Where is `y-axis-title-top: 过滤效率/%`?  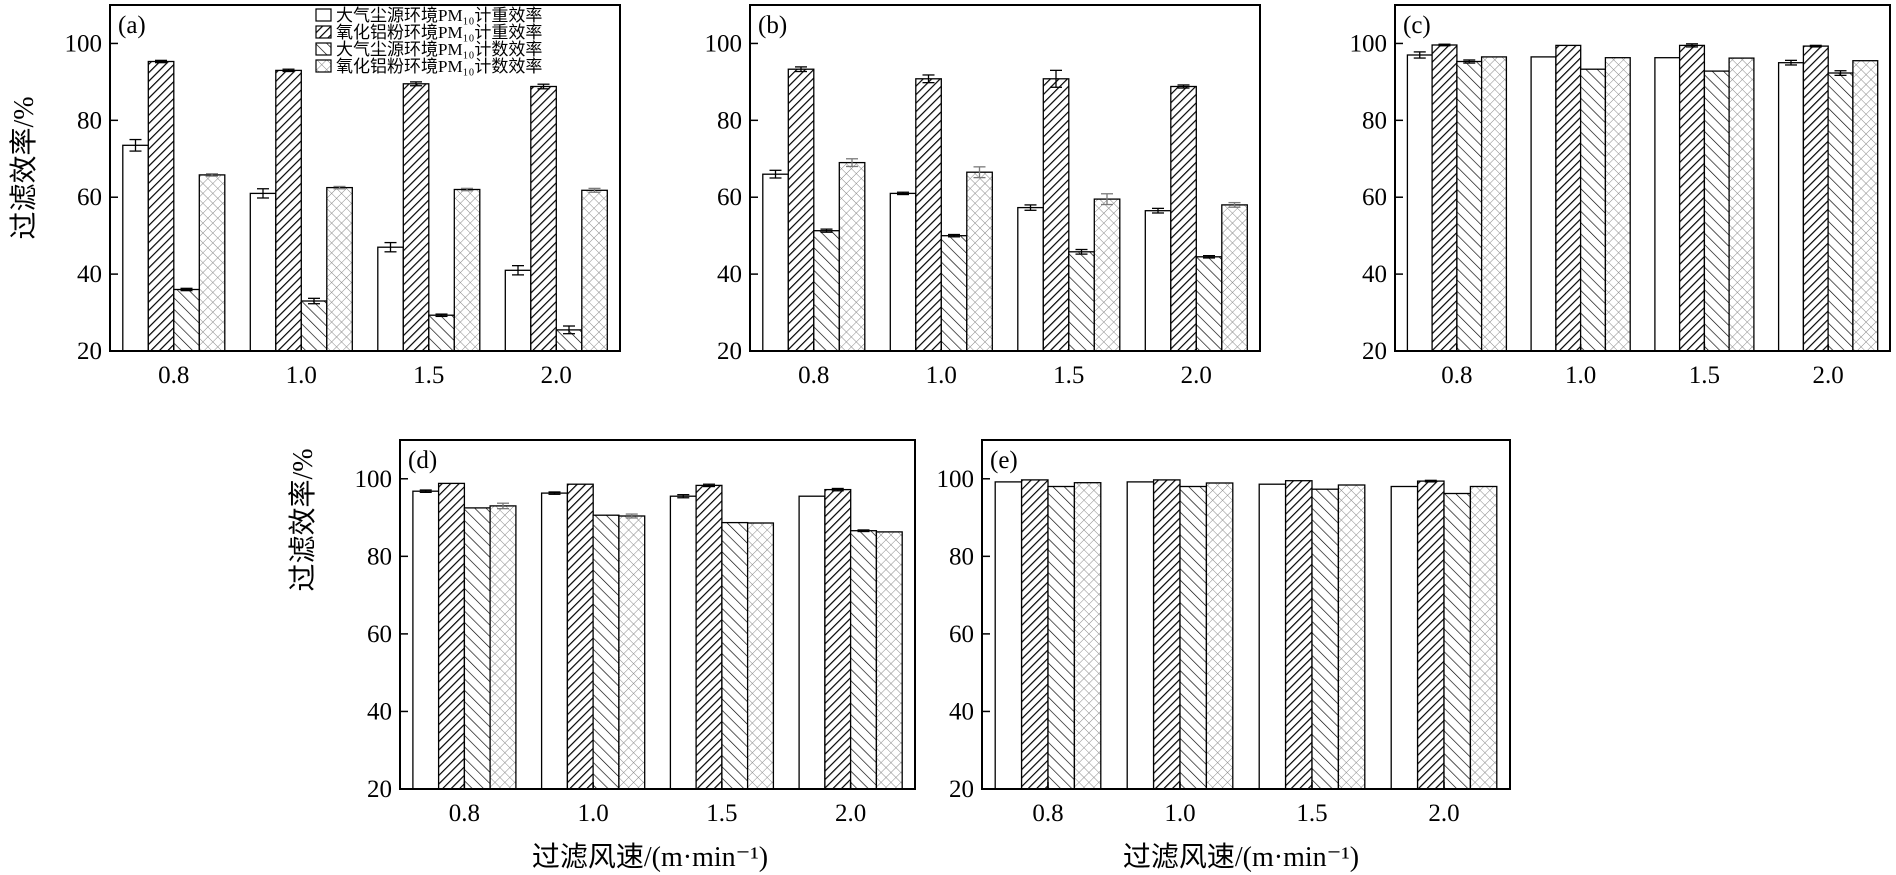
y-axis-title-top: 过滤效率/% is located at coordinates (24, 167).